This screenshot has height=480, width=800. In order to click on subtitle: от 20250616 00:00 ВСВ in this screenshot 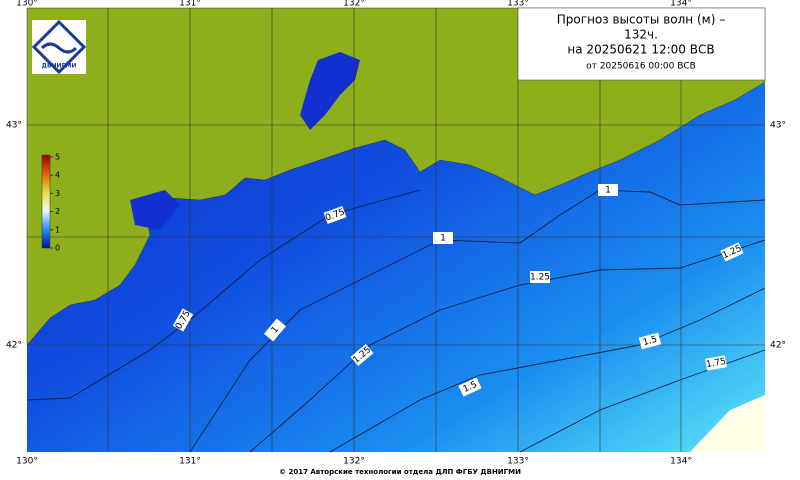, I will do `click(641, 67)`.